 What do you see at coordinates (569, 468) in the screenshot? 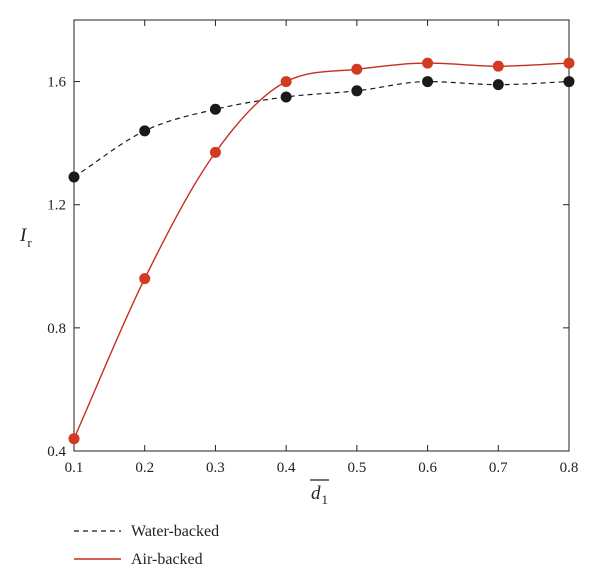
I see `x-tick-label: 0.8` at bounding box center [569, 468].